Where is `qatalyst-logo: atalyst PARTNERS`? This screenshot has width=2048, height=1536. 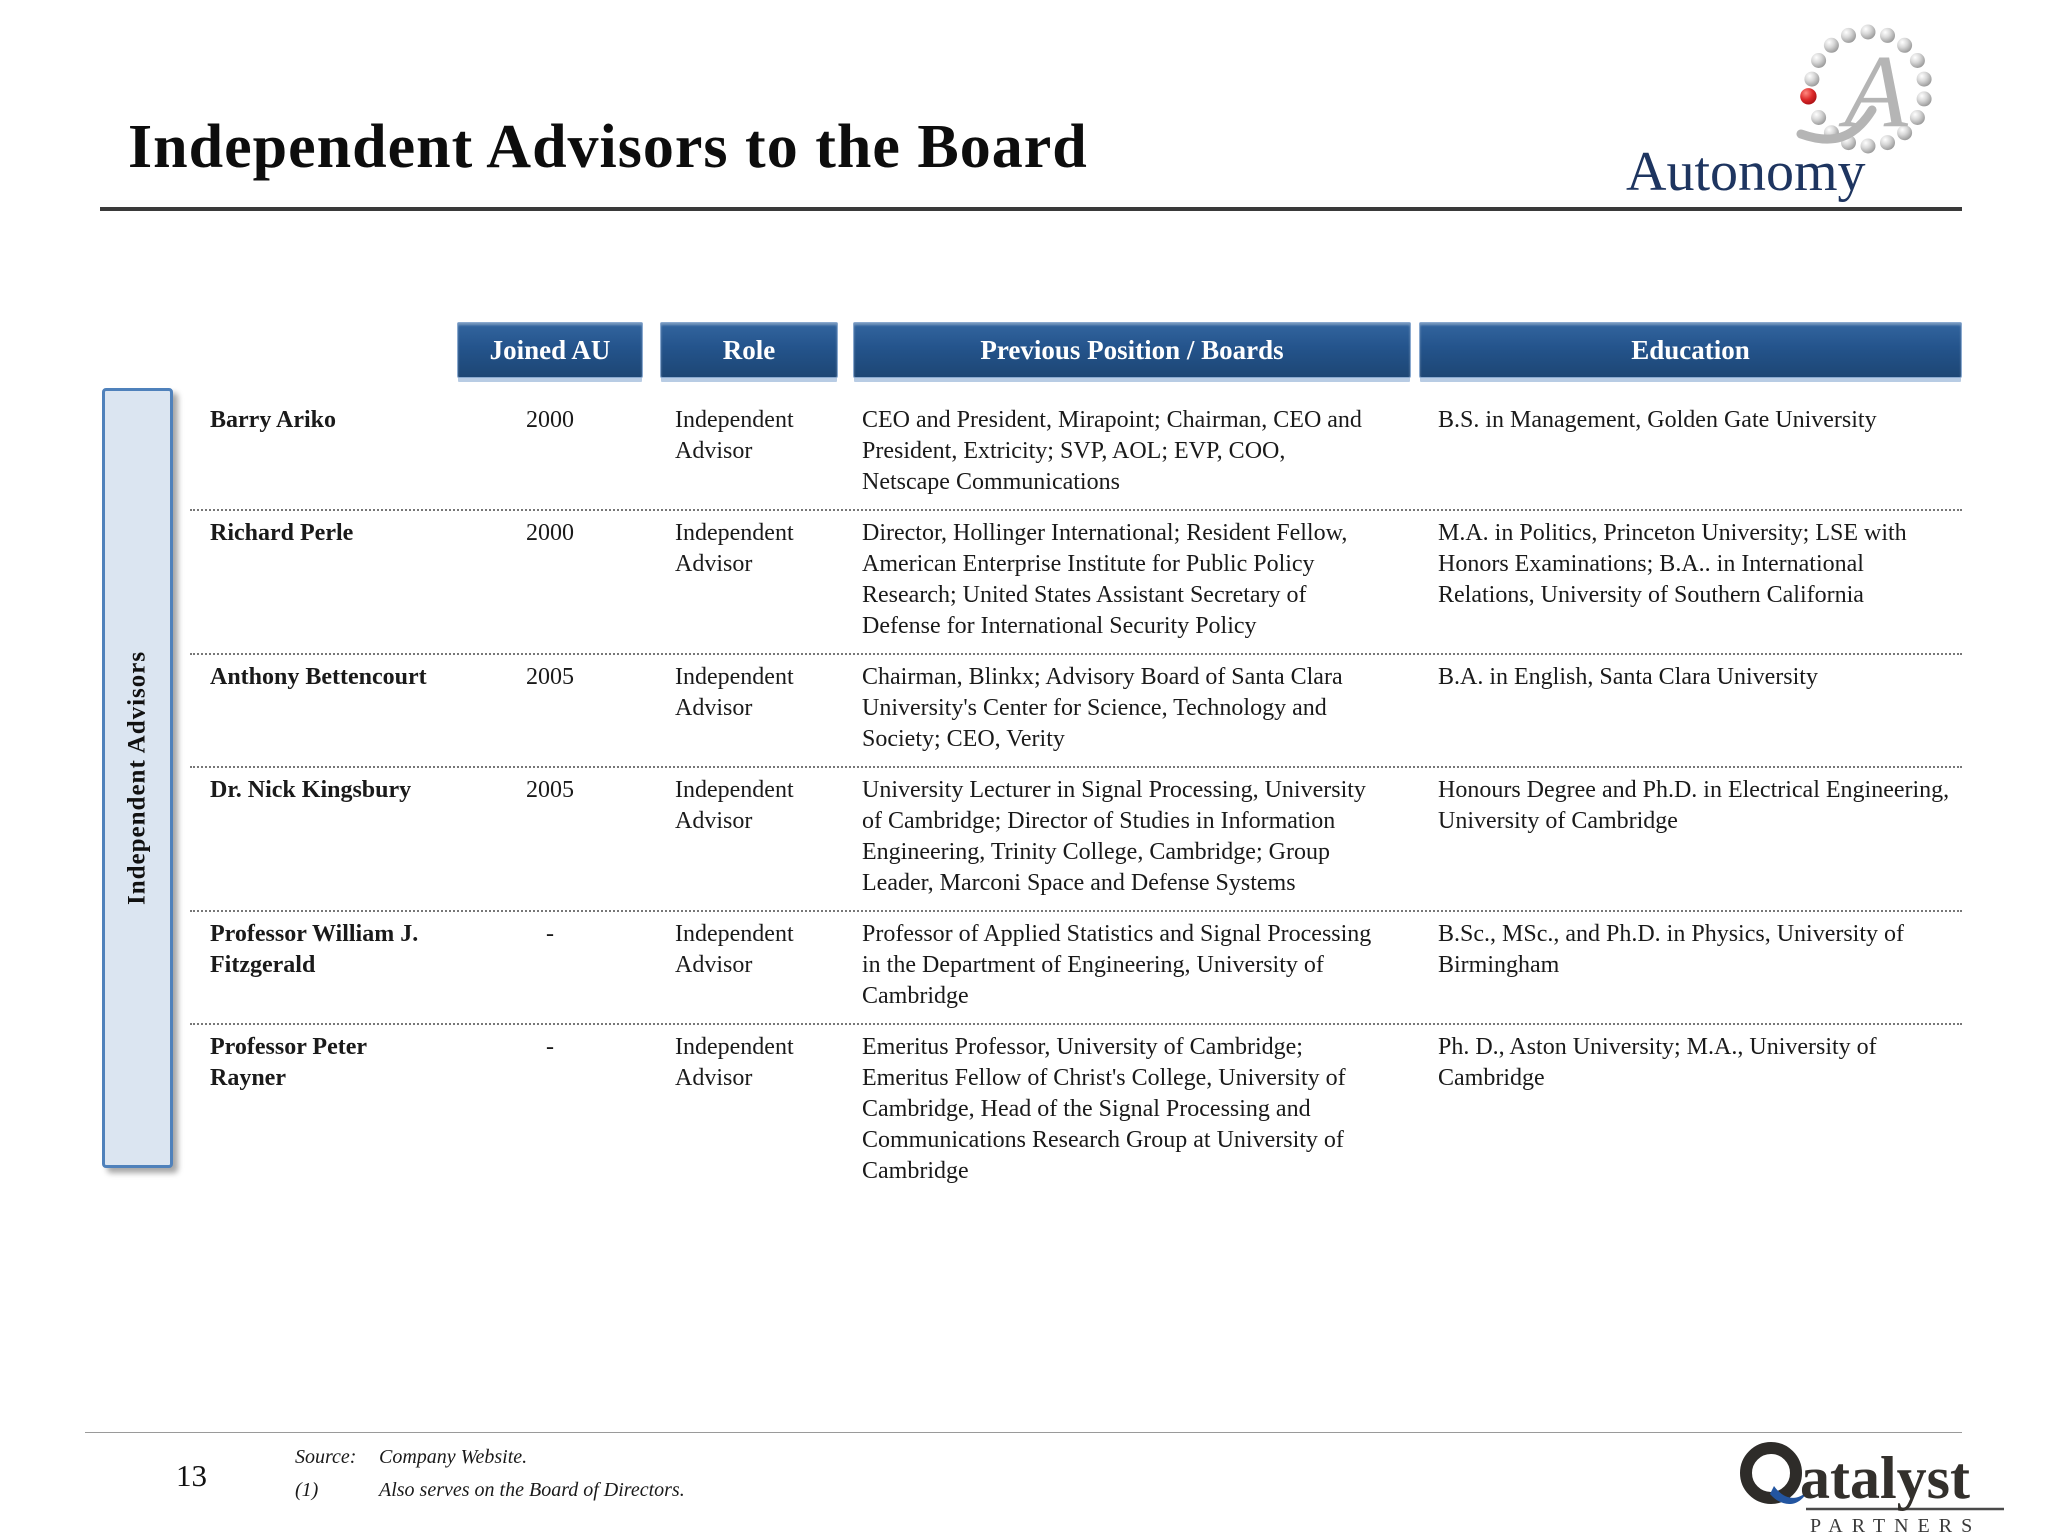
qatalyst-logo: atalyst PARTNERS is located at coordinates (1880, 1486).